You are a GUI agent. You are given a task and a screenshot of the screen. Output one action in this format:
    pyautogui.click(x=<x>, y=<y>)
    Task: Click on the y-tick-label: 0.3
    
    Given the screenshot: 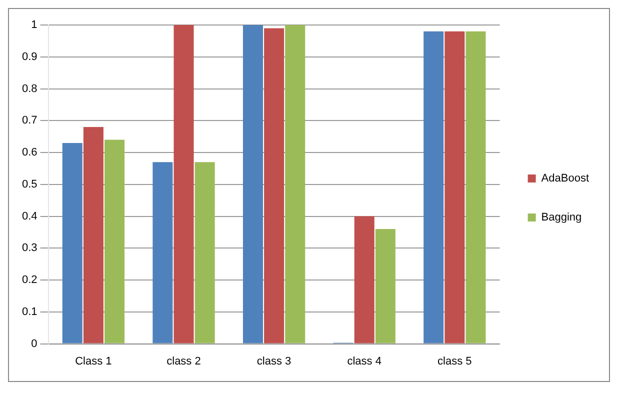 What is the action you would take?
    pyautogui.click(x=30, y=248)
    